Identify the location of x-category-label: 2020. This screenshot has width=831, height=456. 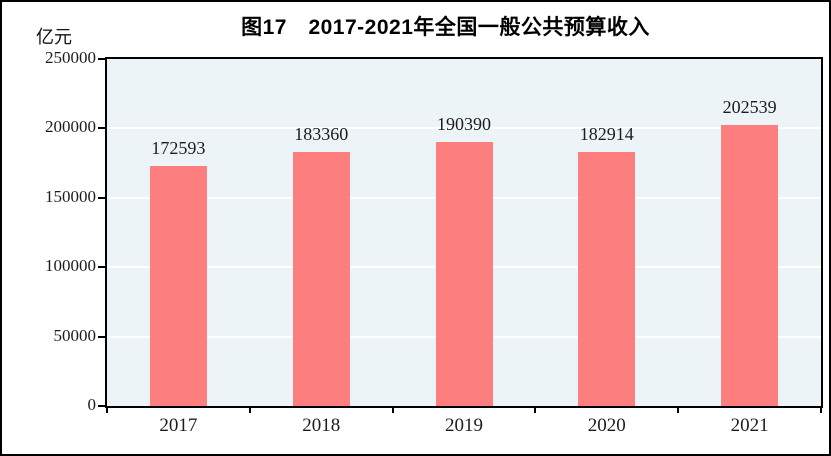
(606, 425).